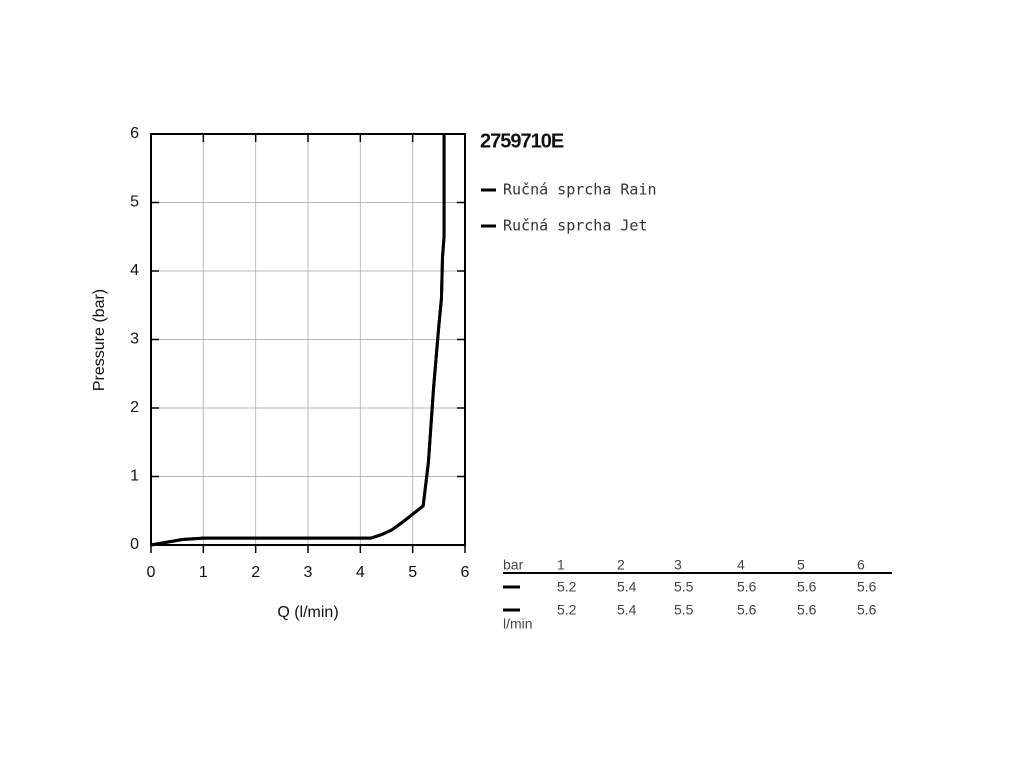 This screenshot has height=768, width=1024. I want to click on y-tick-label: 6, so click(134, 133).